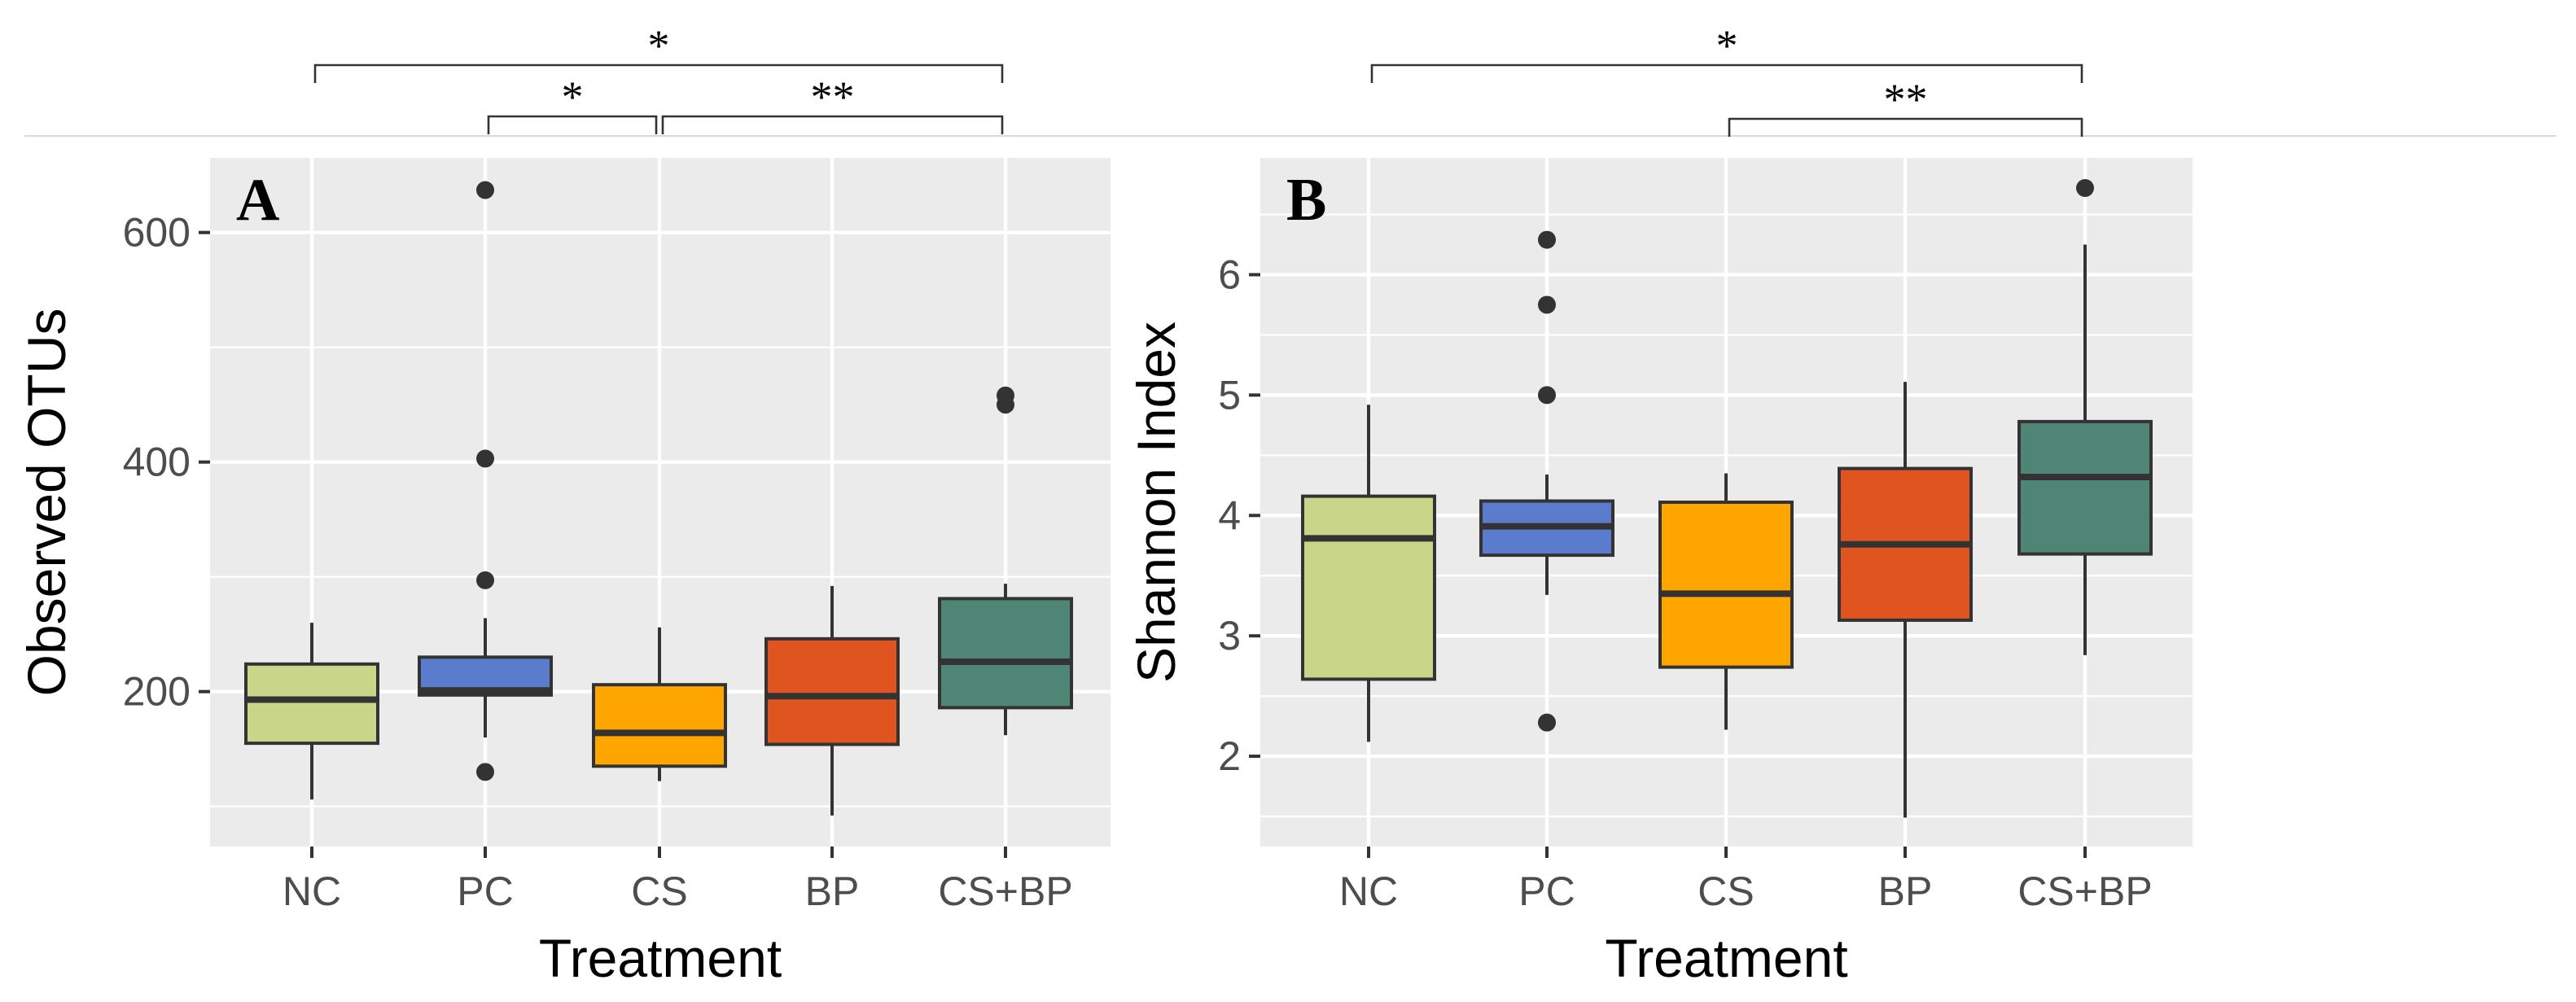  Describe the element at coordinates (257, 200) in the screenshot. I see `panel-a-label: A` at that location.